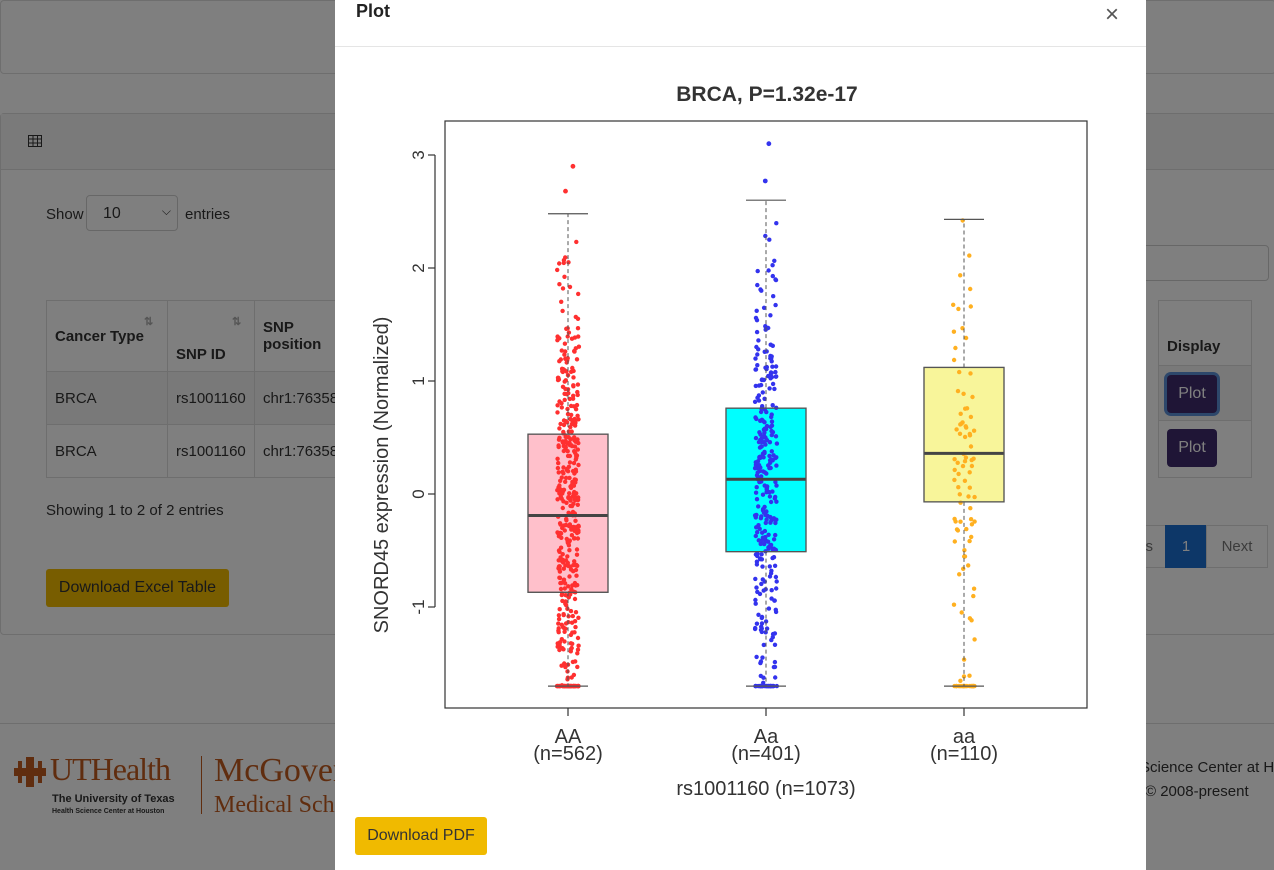 Image resolution: width=1274 pixels, height=870 pixels. What do you see at coordinates (418, 267) in the screenshot?
I see `y-tick-label: 2` at bounding box center [418, 267].